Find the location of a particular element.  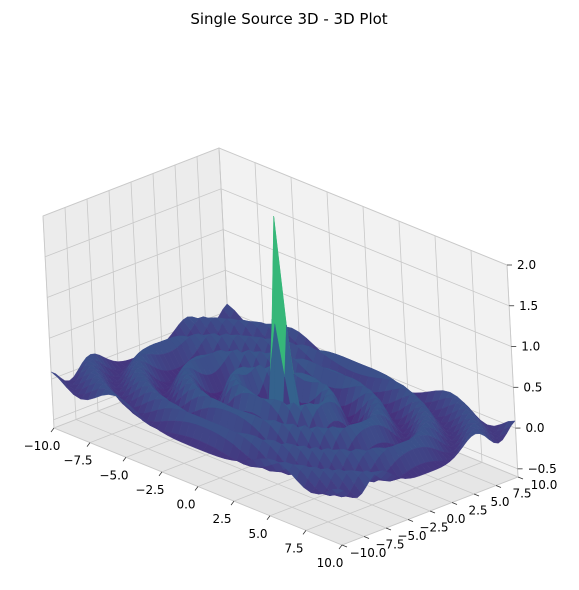

y-tick-label: 0.0 is located at coordinates (455, 519).